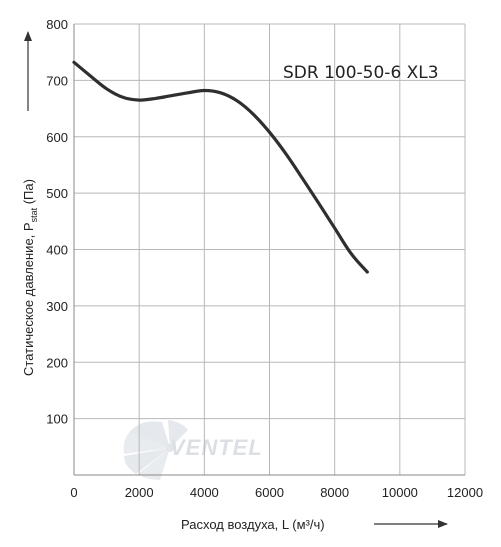 The image size is (501, 547). What do you see at coordinates (216, 447) in the screenshot?
I see `watermark-text: VENTEL` at bounding box center [216, 447].